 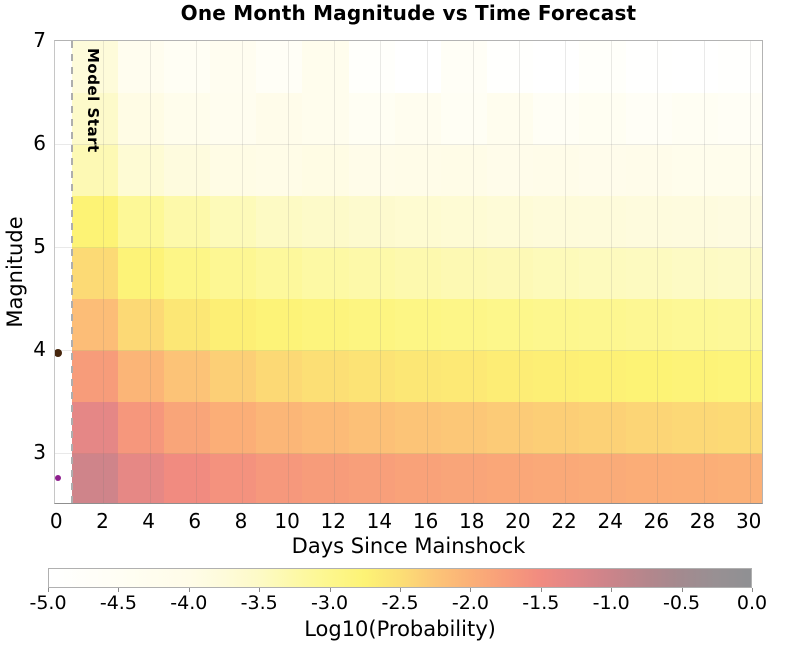 I want to click on x-tick-label: 28, so click(x=702, y=521).